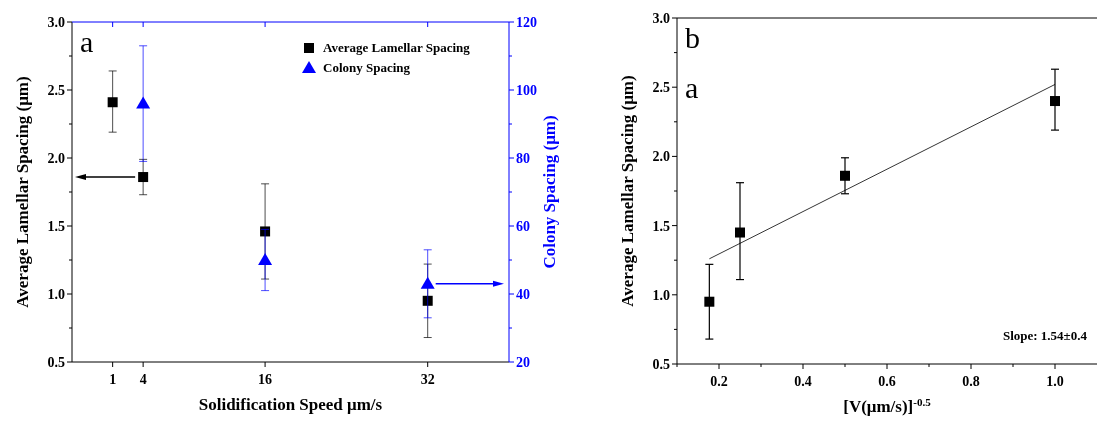 The image size is (1115, 430). Describe the element at coordinates (290, 404) in the screenshot. I see `x-axis-title: Solidification Speed μm/s` at that location.